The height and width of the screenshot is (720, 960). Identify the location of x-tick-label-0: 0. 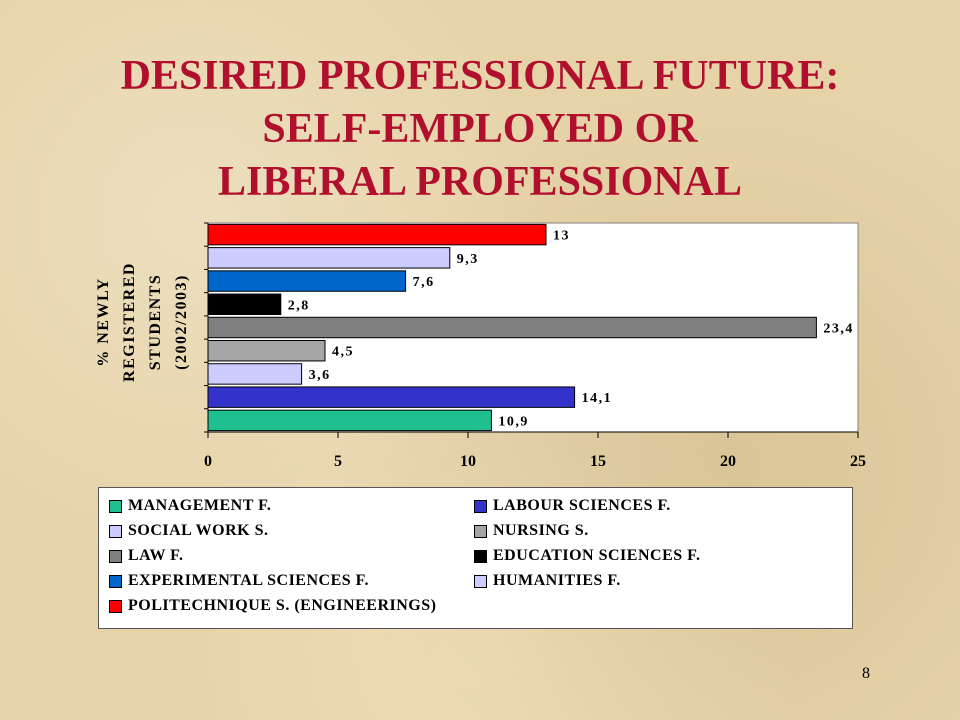
(208, 461).